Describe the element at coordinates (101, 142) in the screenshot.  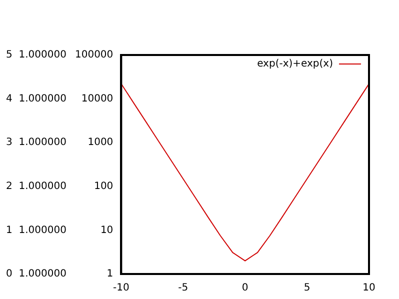
I see `y-tick-label: 1000` at that location.